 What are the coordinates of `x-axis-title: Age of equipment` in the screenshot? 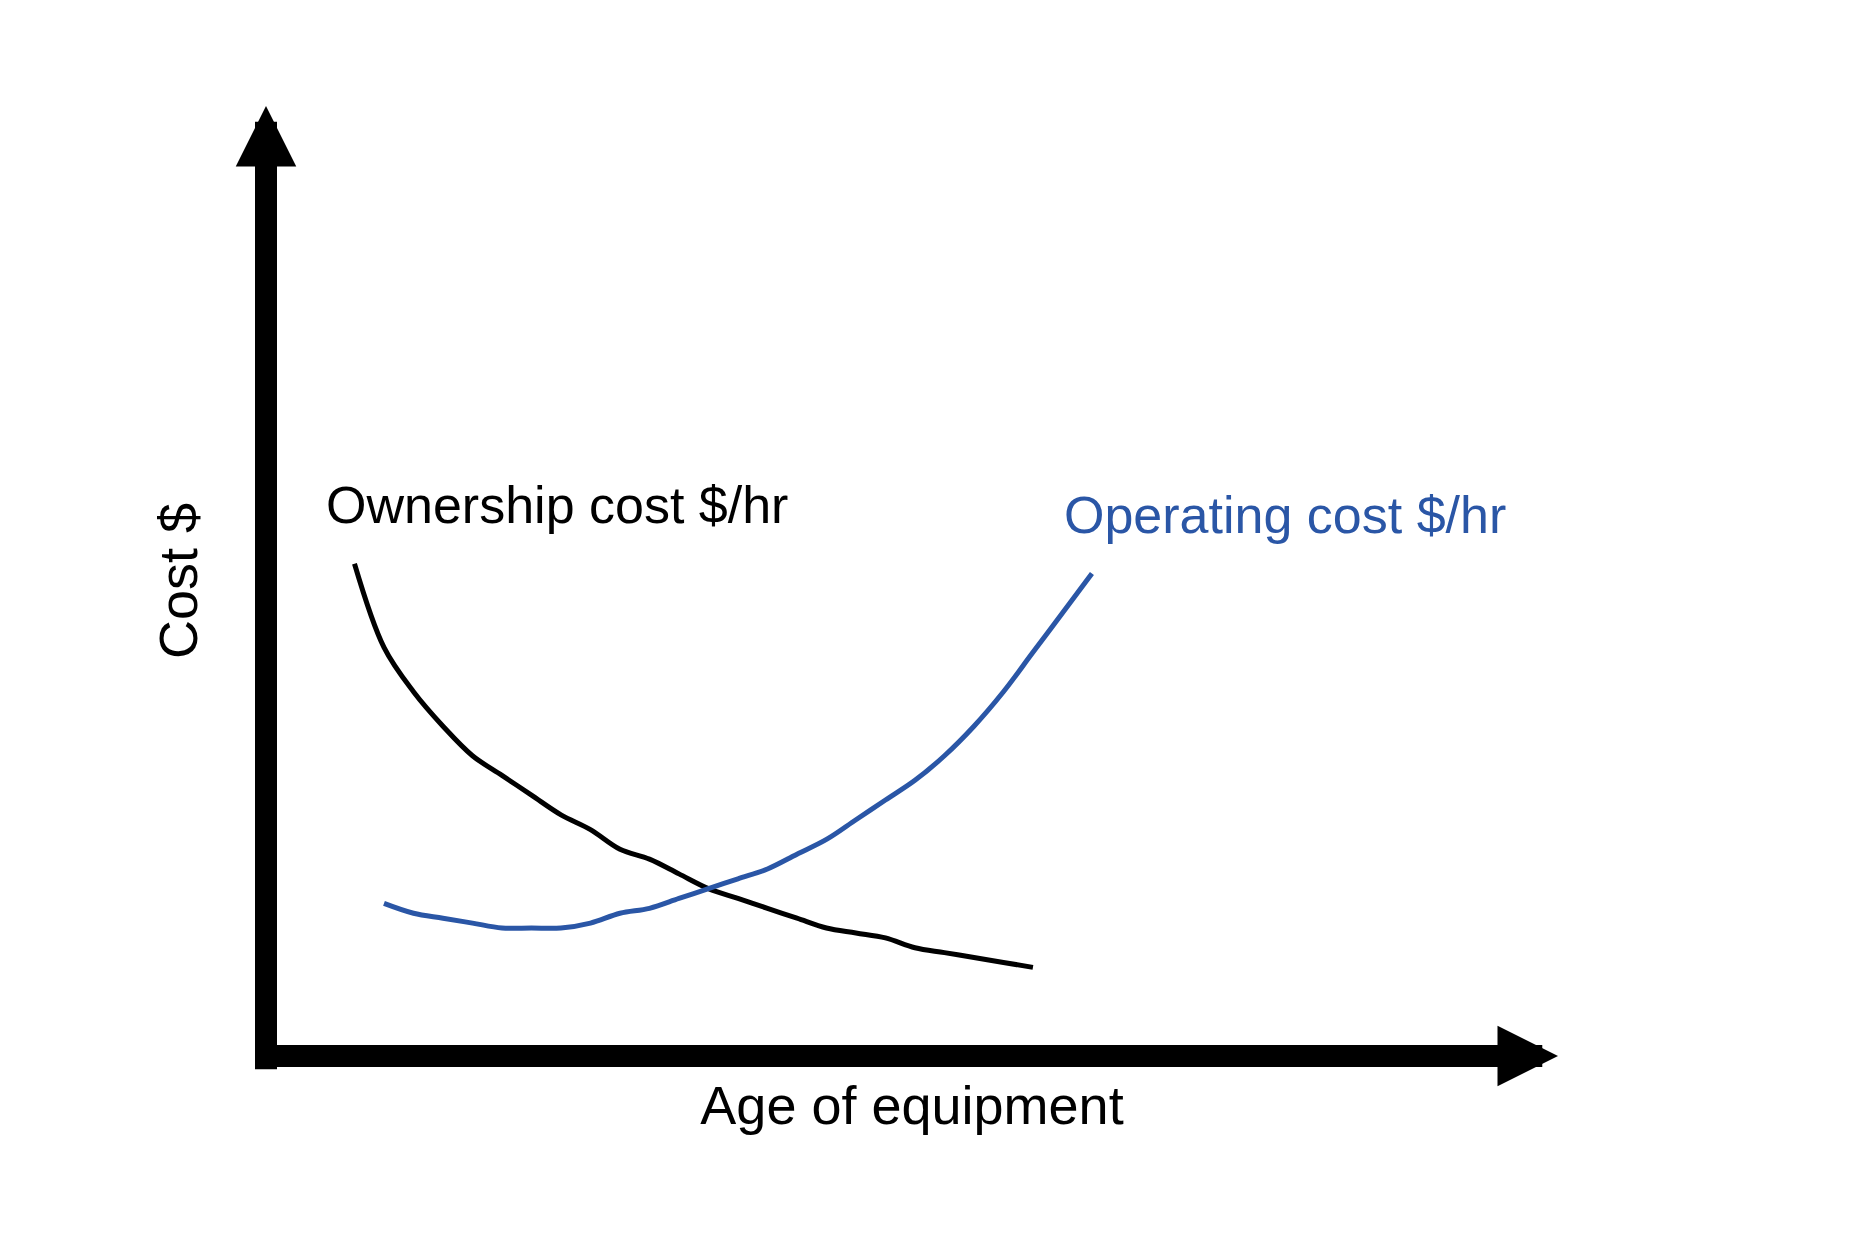 It's located at (912, 1105).